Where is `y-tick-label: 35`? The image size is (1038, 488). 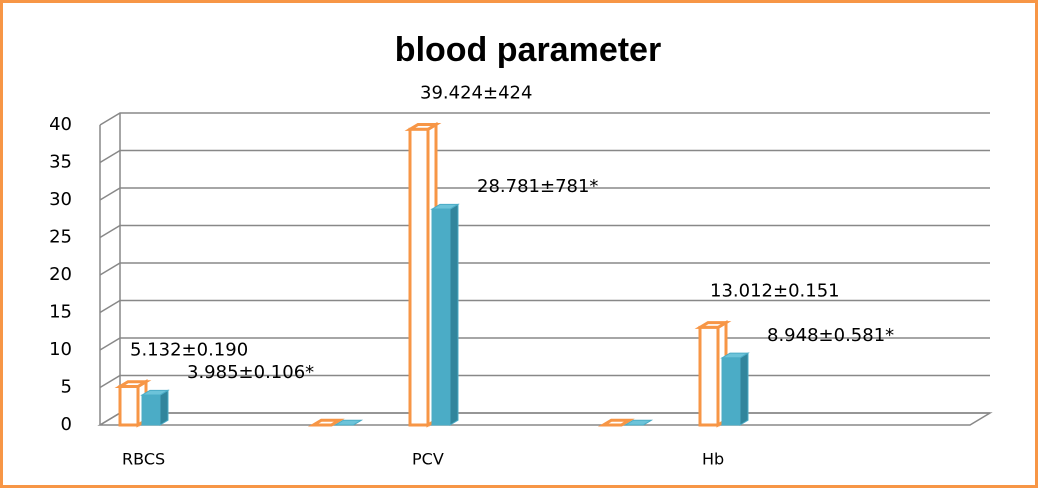 y-tick-label: 35 is located at coordinates (60, 162).